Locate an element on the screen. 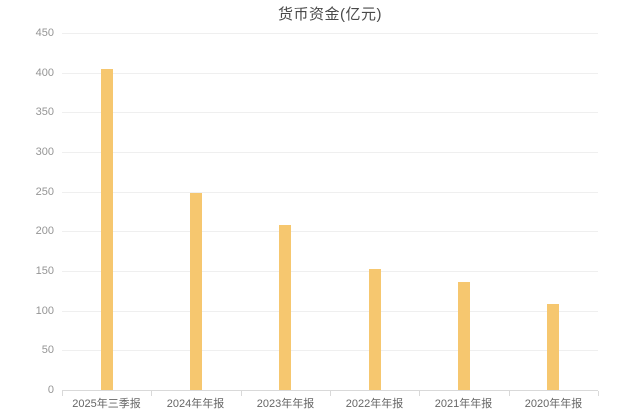  y-axis-tick-label: 100 is located at coordinates (44, 311).